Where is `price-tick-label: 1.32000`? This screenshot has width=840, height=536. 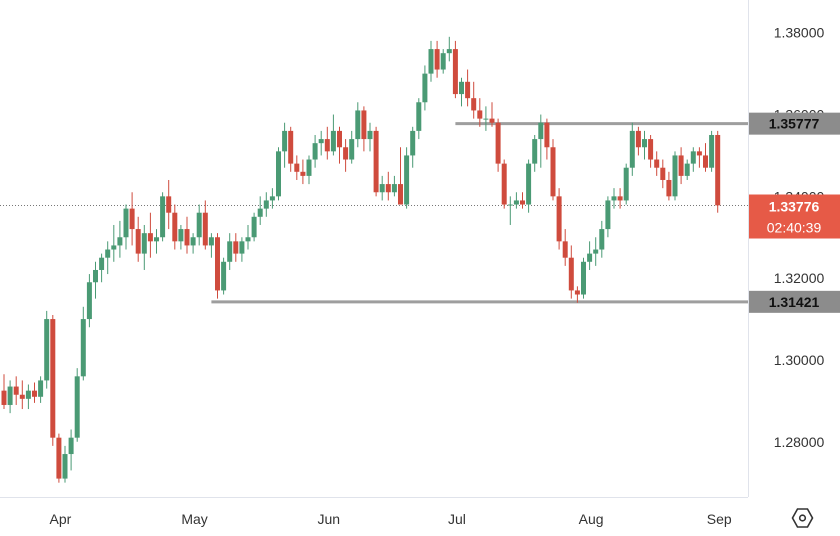 price-tick-label: 1.32000 is located at coordinates (799, 278).